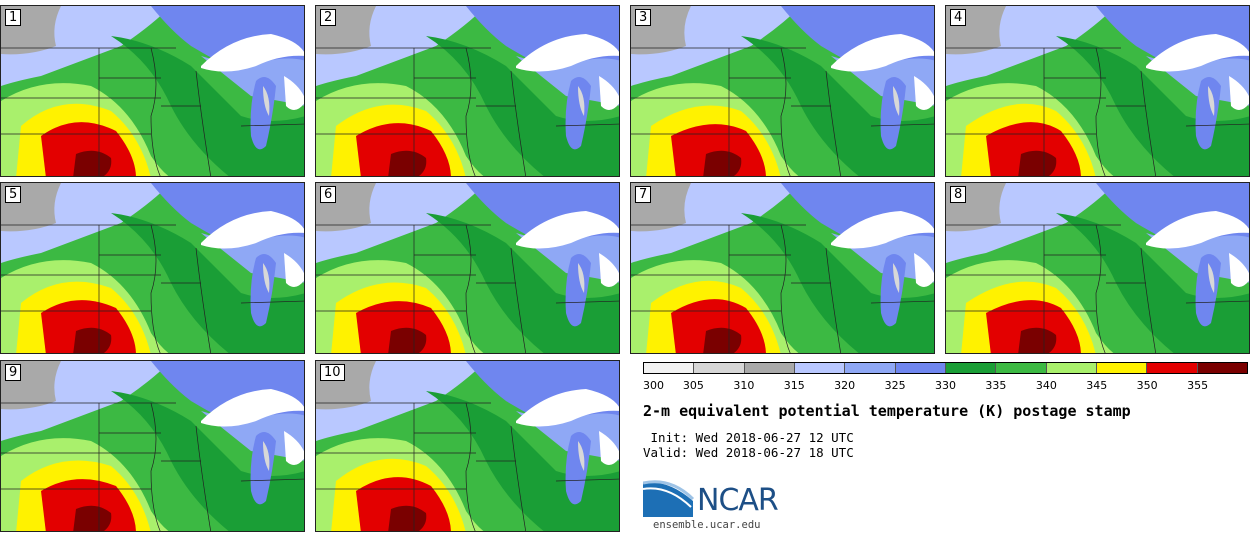  What do you see at coordinates (782, 268) in the screenshot?
I see `map-panel-7: 7` at bounding box center [782, 268].